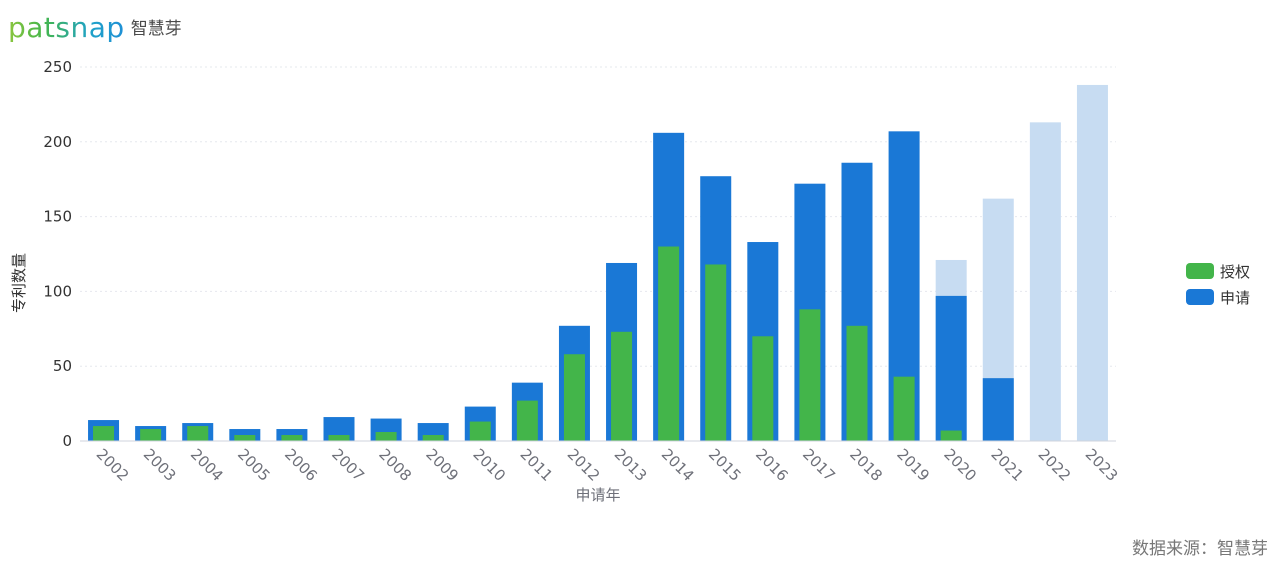  I want to click on x-tick-label: 2022, so click(1055, 465).